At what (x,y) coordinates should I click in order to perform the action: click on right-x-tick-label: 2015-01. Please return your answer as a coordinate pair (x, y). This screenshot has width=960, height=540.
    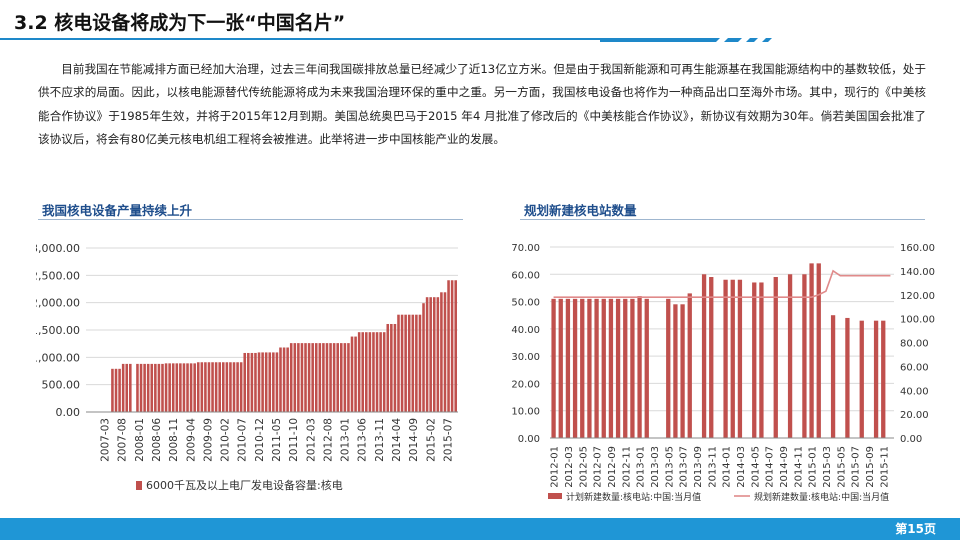
    Looking at the image, I should click on (813, 467).